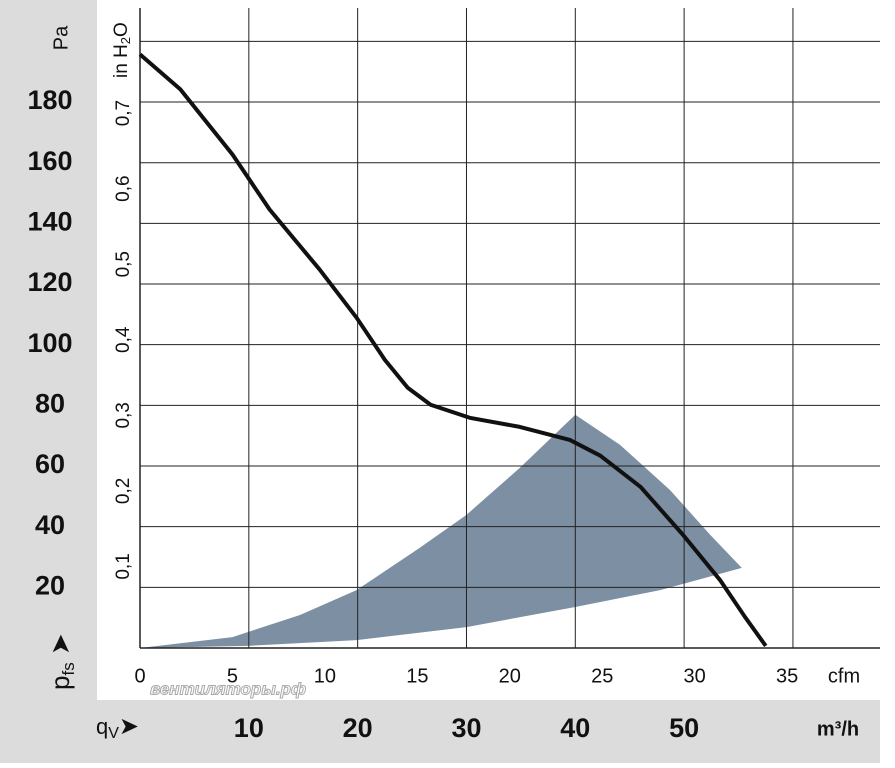  Describe the element at coordinates (68, 668) in the screenshot. I see `y-sym-sub: fs` at that location.